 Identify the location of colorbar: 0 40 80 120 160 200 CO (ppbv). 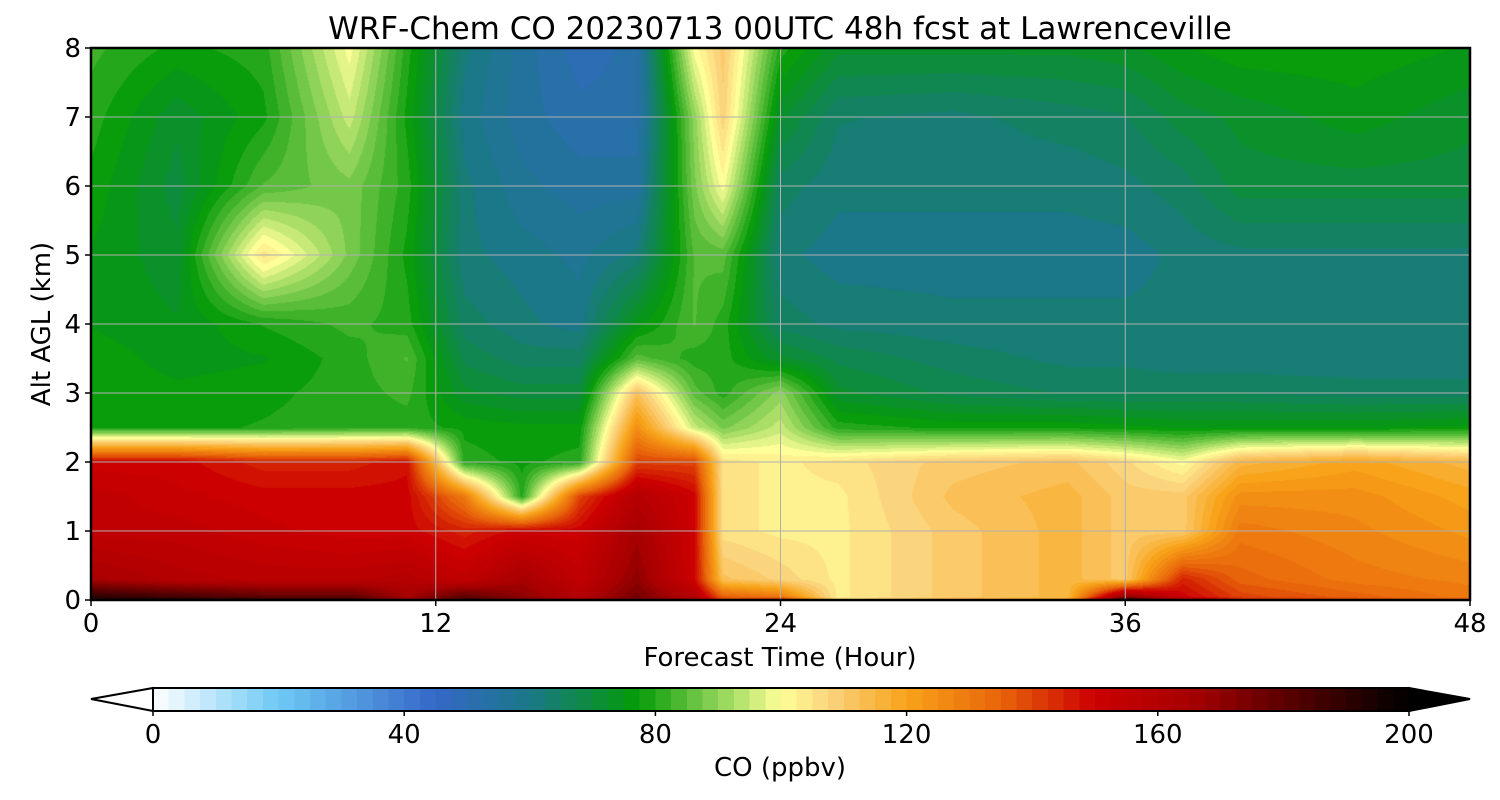
(780, 734).